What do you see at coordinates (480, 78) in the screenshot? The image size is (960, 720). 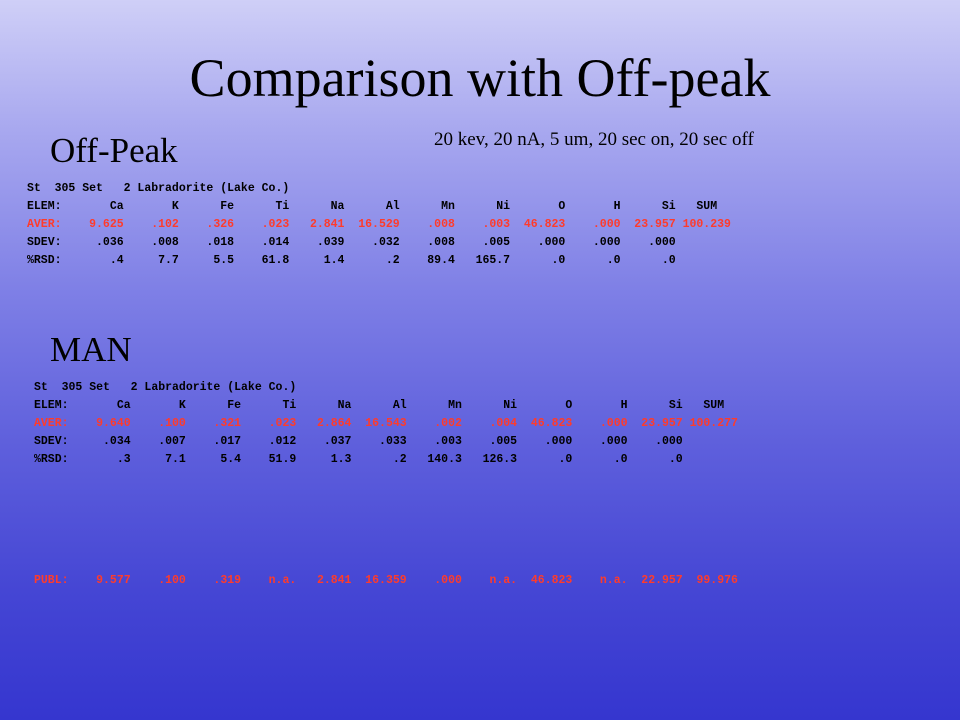 I see `slide-title: Comparison with Off-peak` at bounding box center [480, 78].